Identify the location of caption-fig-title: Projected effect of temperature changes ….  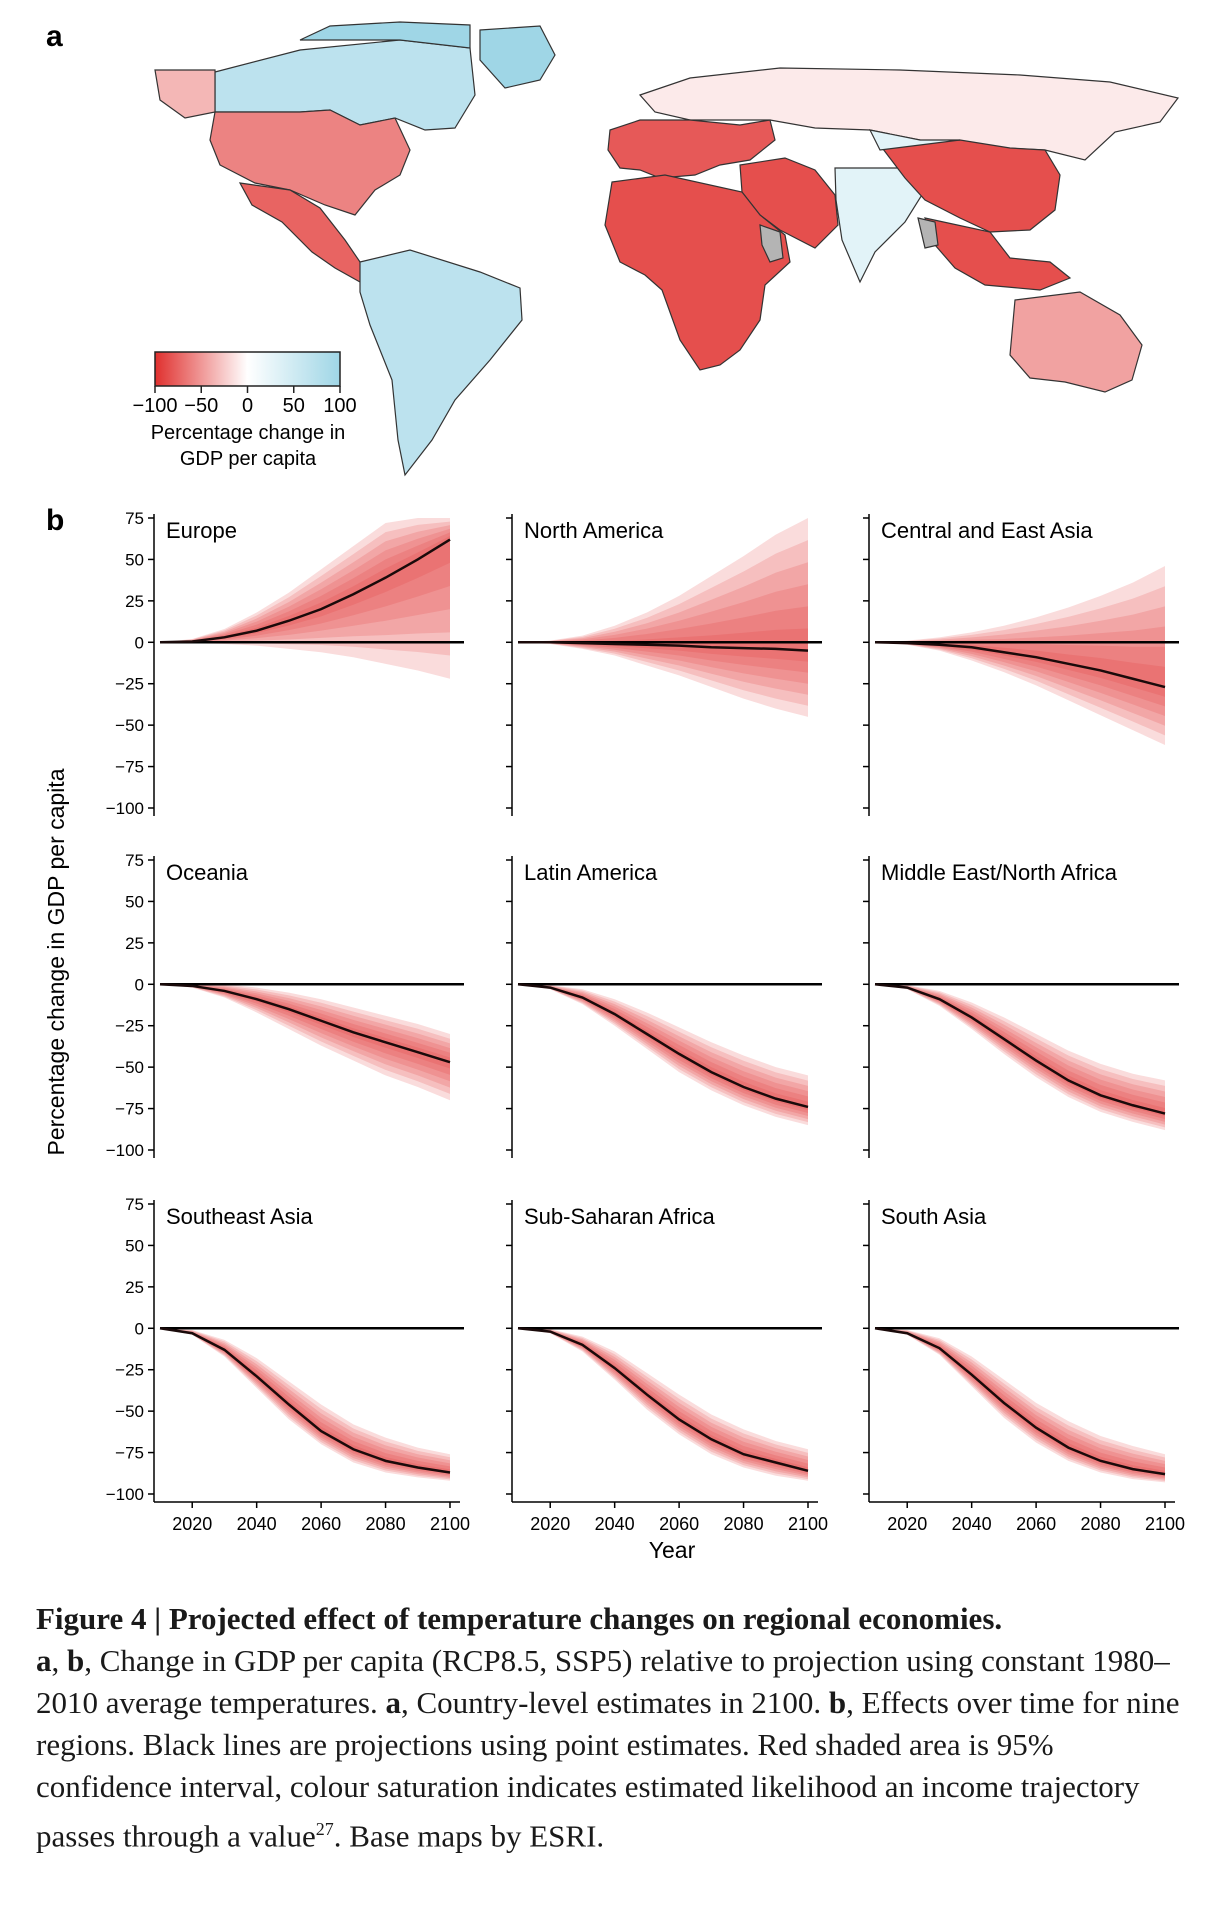
(585, 1618).